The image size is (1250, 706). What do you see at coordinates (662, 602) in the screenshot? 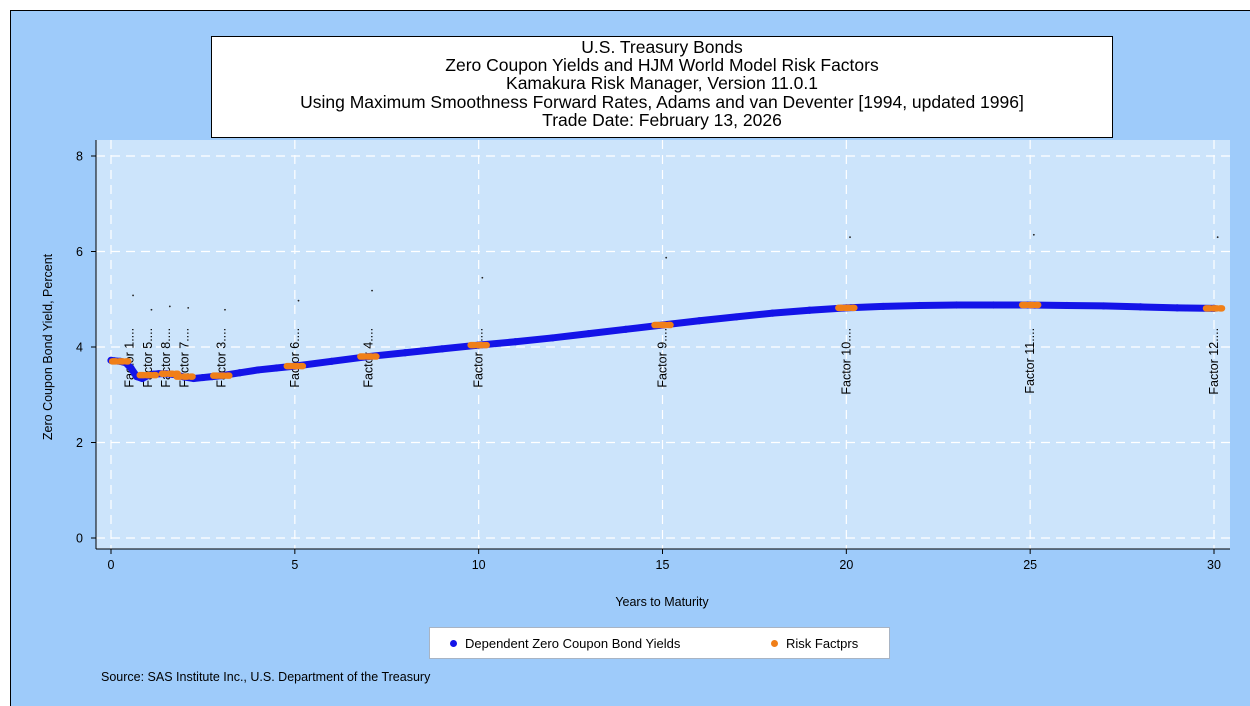
I see `x-axis-label: Years to Maturity` at bounding box center [662, 602].